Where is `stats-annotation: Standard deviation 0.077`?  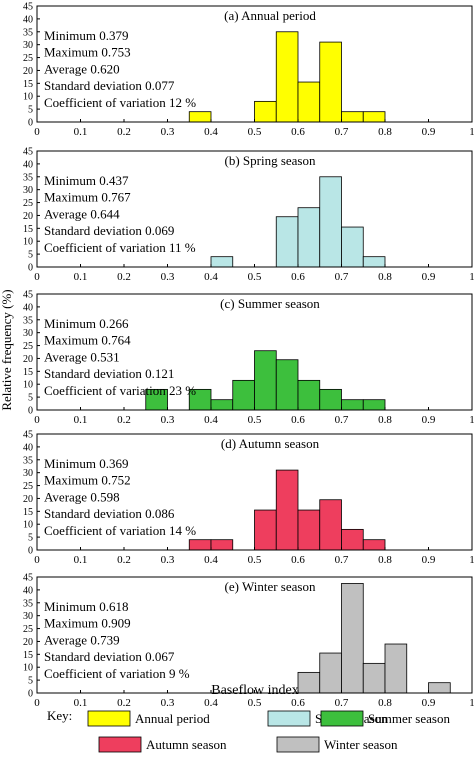 stats-annotation: Standard deviation 0.077 is located at coordinates (109, 85).